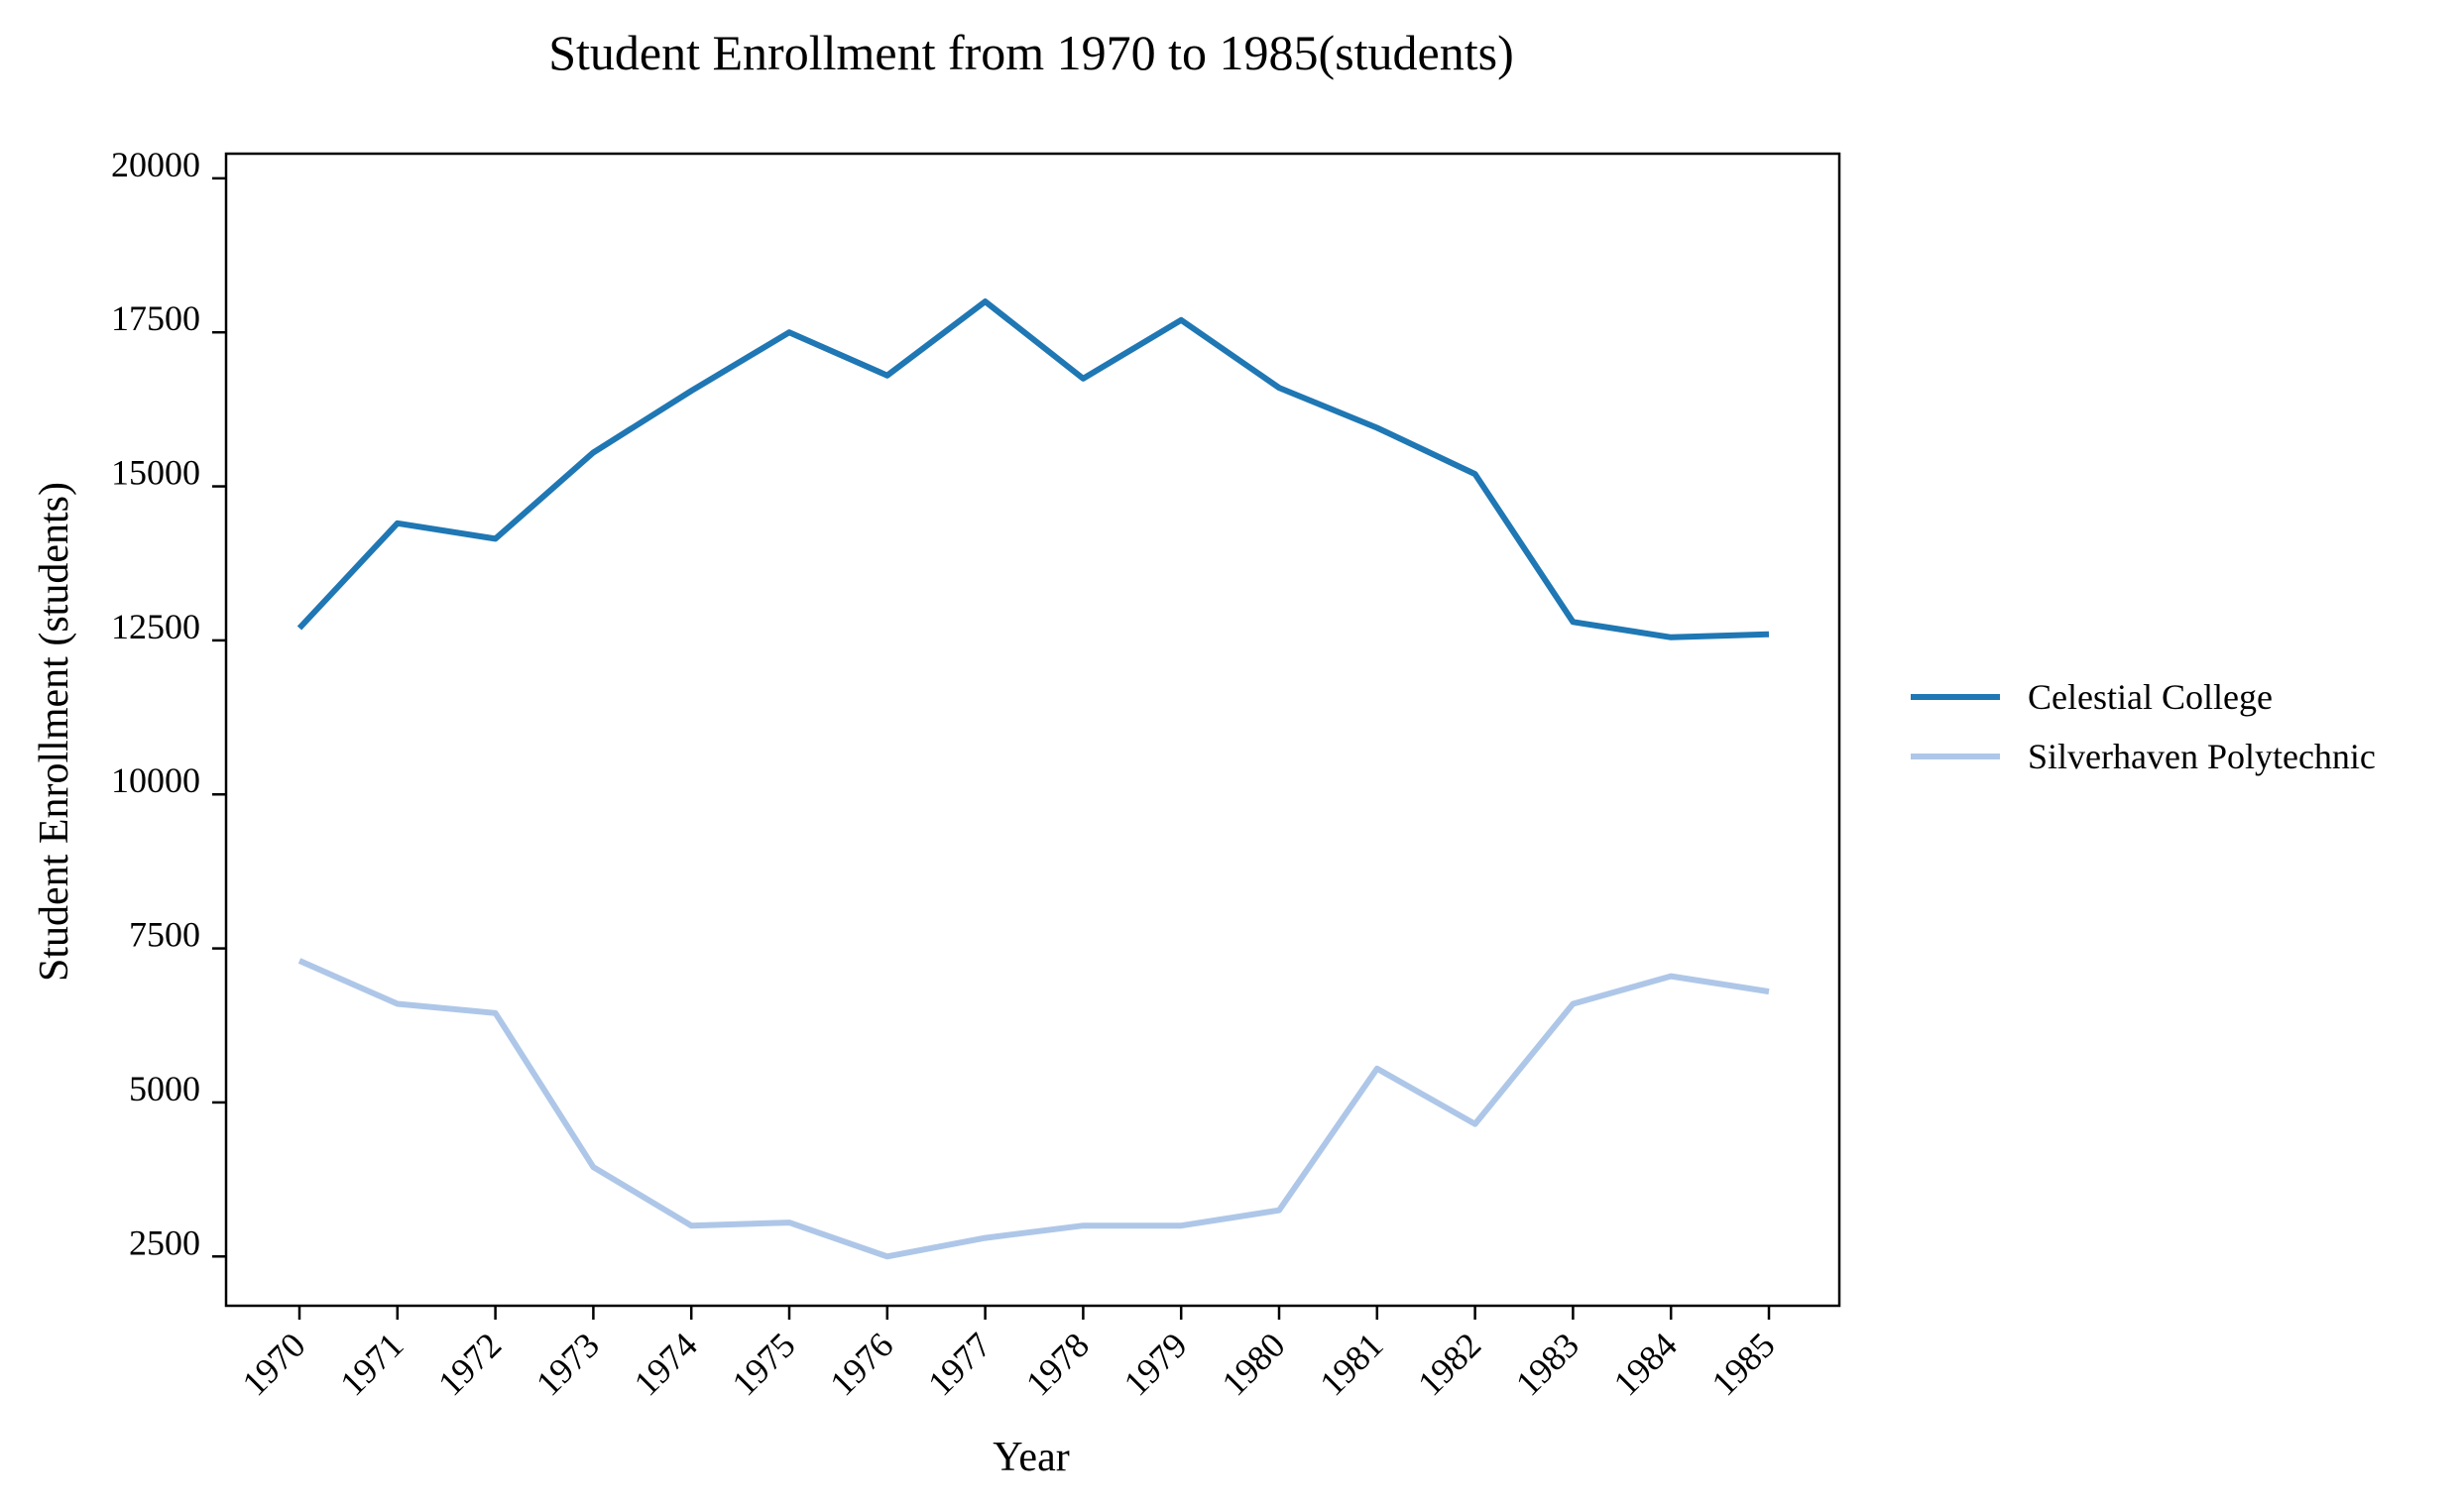  Describe the element at coordinates (155, 780) in the screenshot. I see `y-tick-label: 10000` at that location.